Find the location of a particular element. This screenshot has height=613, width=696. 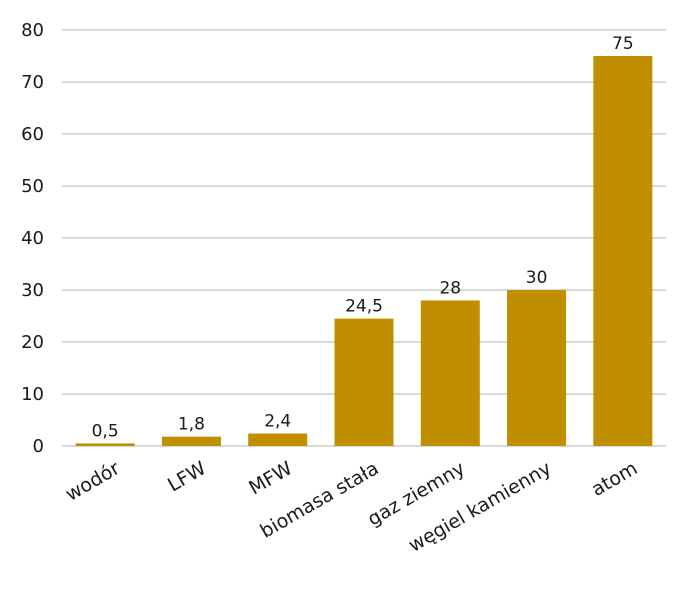

y-tick-label-10: 10 is located at coordinates (32, 394).